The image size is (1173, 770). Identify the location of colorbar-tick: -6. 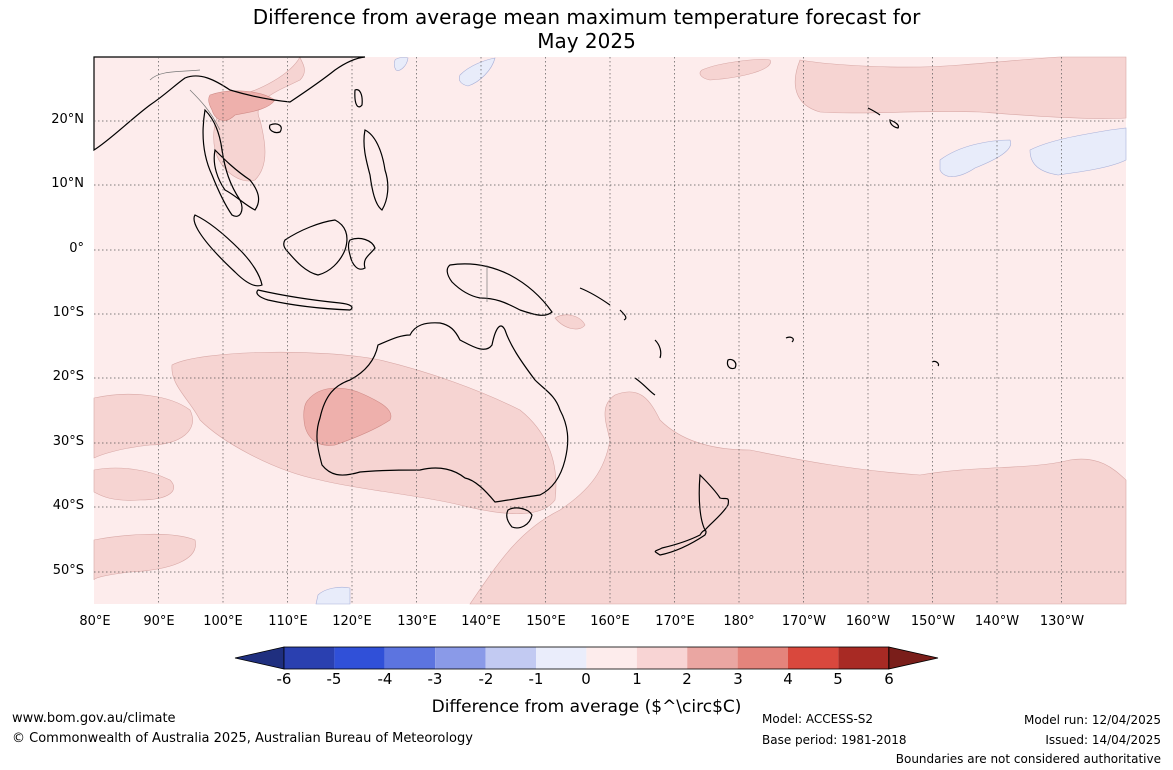
(284, 679).